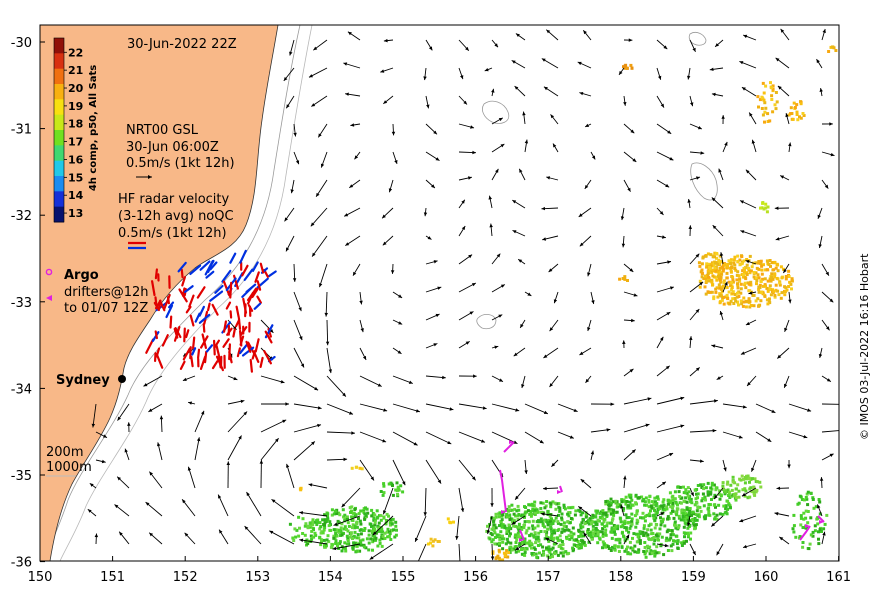  I want to click on x-tick-label: 160, so click(766, 577).